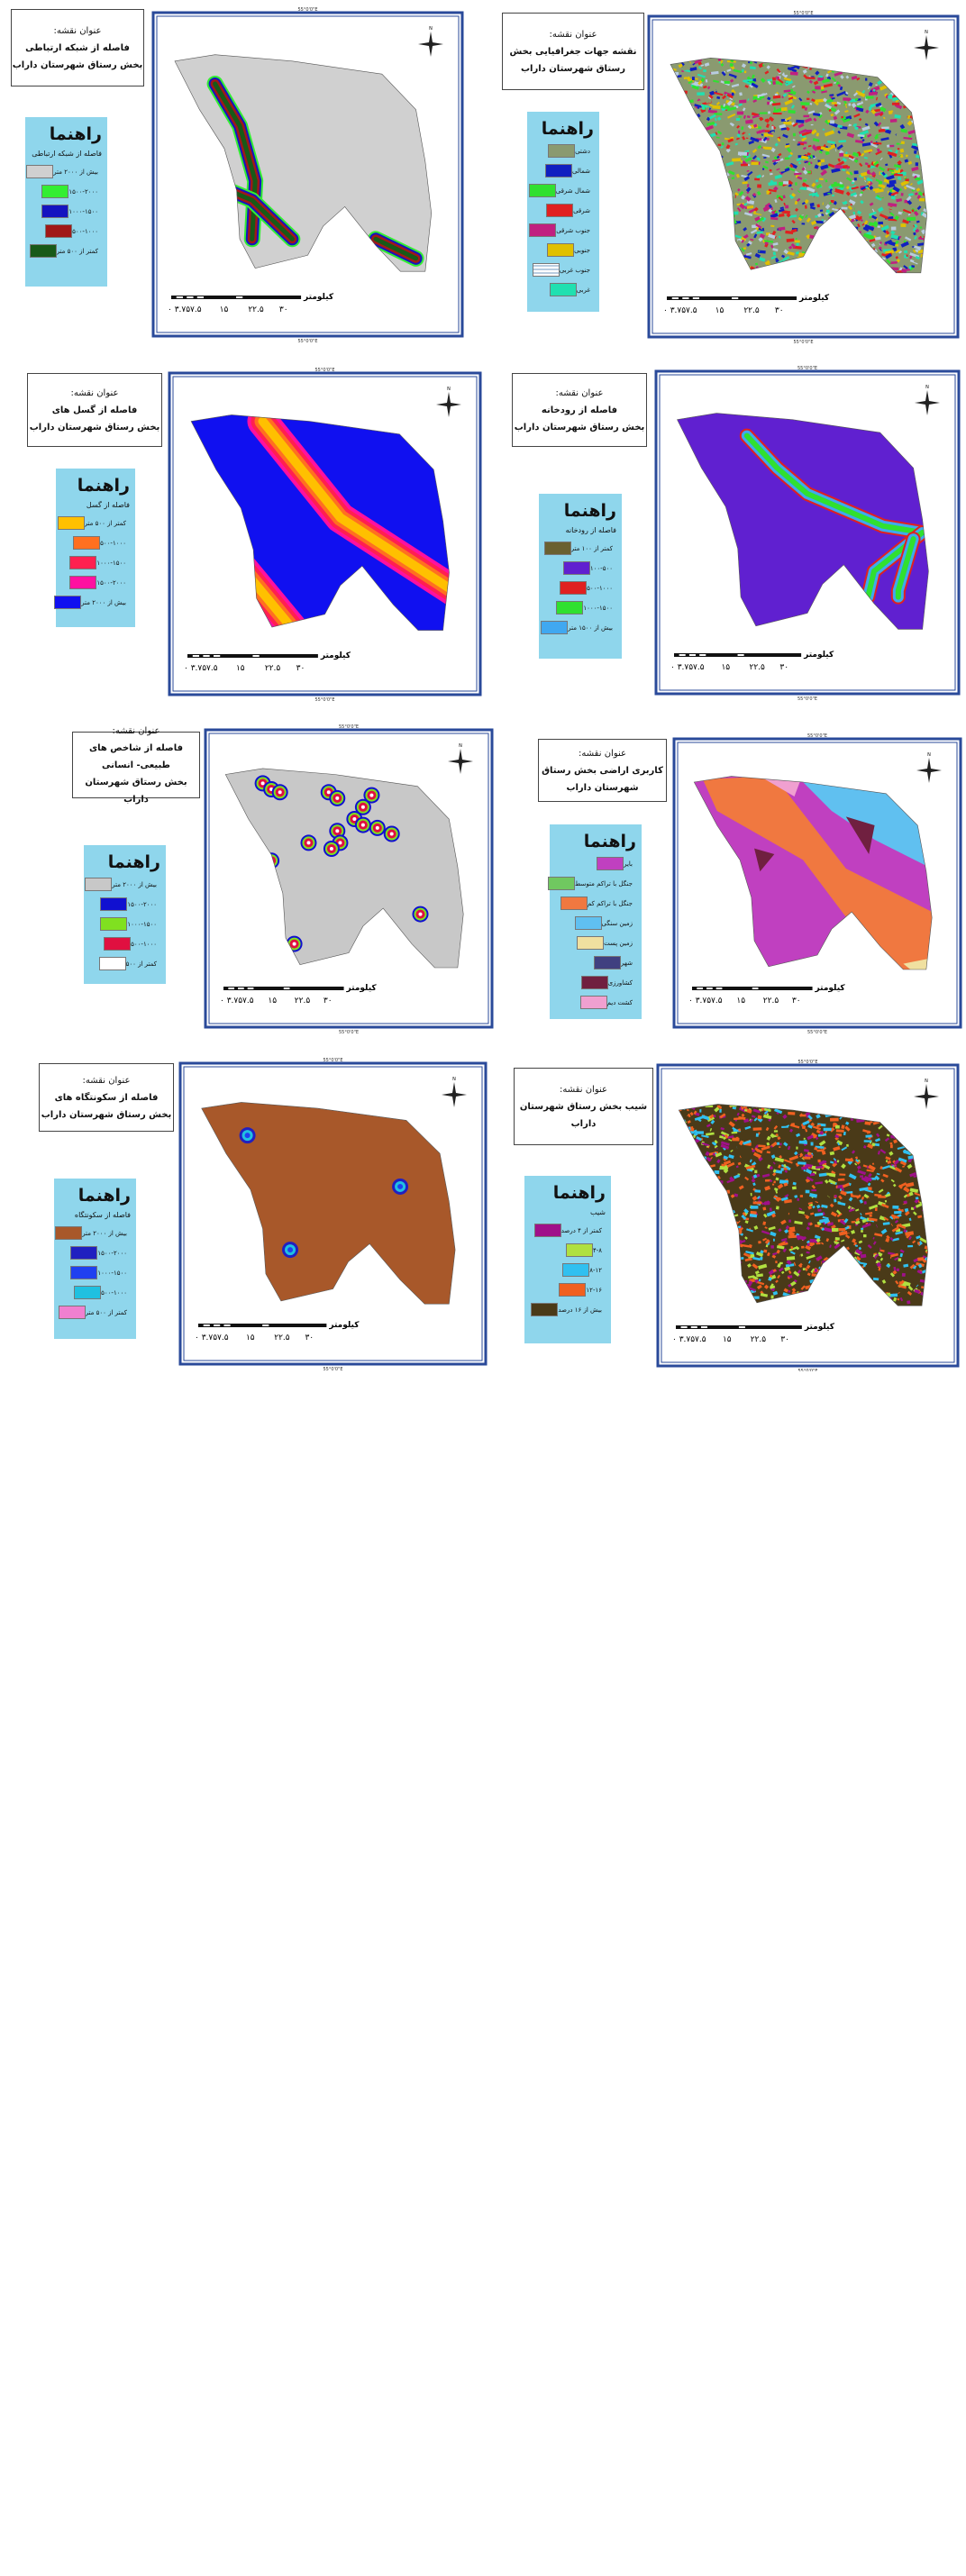 This screenshot has width=966, height=2576. Describe the element at coordinates (392, 834) in the screenshot. I see `buffer-ring` at that location.